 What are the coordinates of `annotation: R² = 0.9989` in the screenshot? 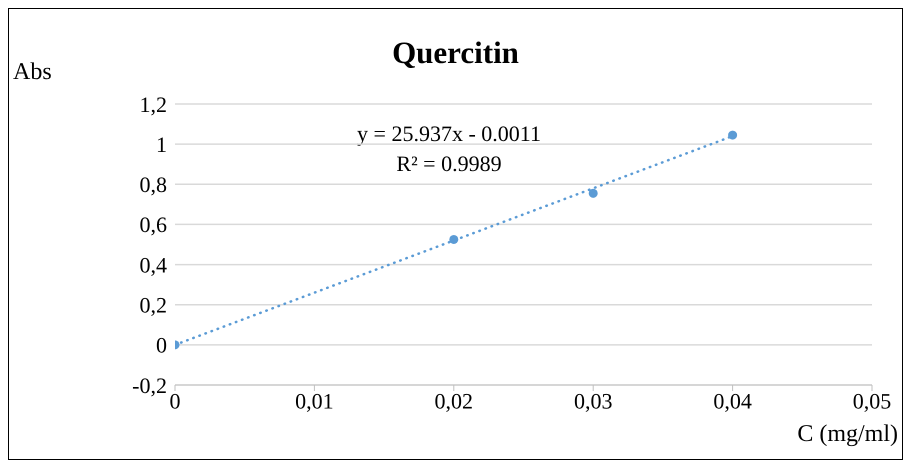 It's located at (449, 163).